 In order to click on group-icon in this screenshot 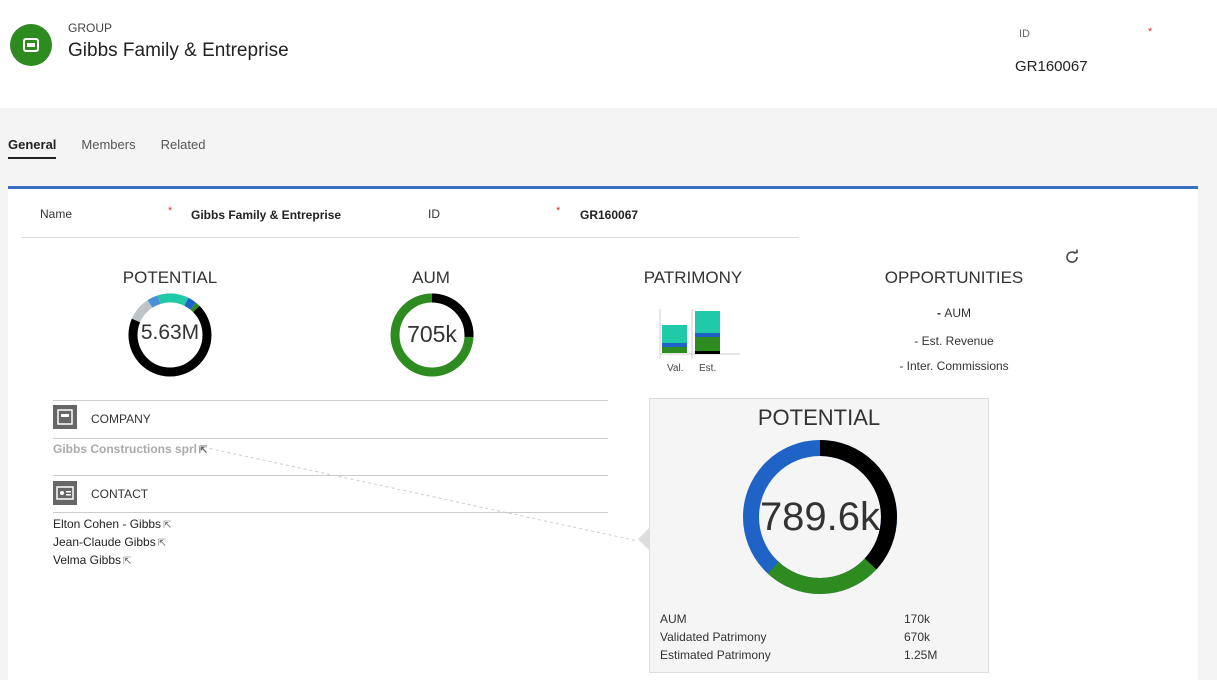, I will do `click(31, 45)`.